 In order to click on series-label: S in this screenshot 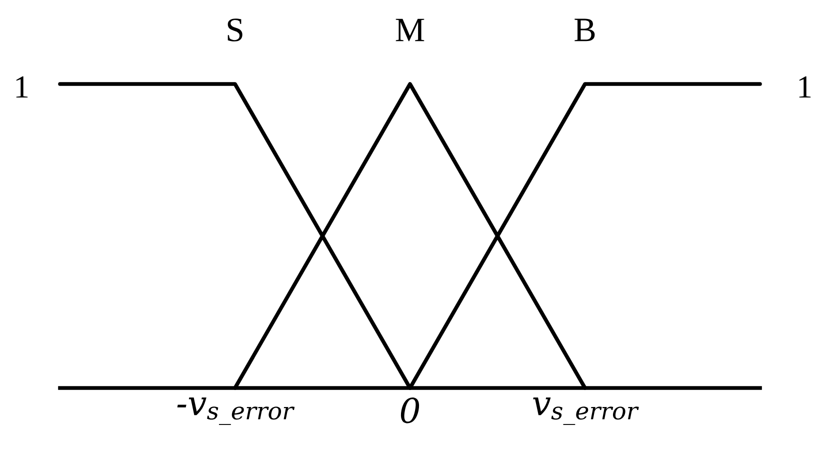, I will do `click(235, 30)`.